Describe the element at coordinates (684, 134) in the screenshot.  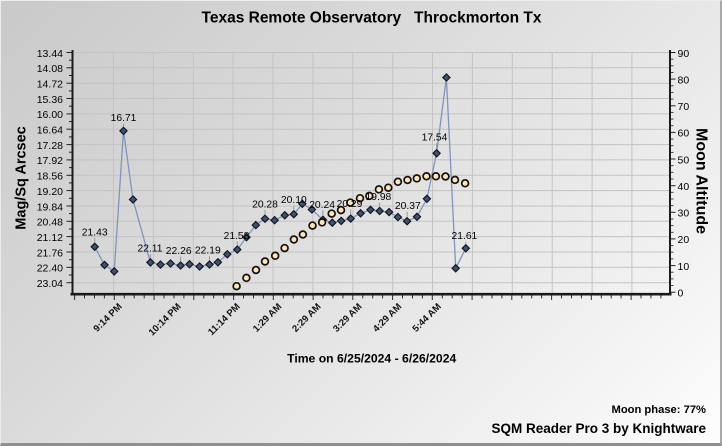
I see `svg-text: 60` at that location.